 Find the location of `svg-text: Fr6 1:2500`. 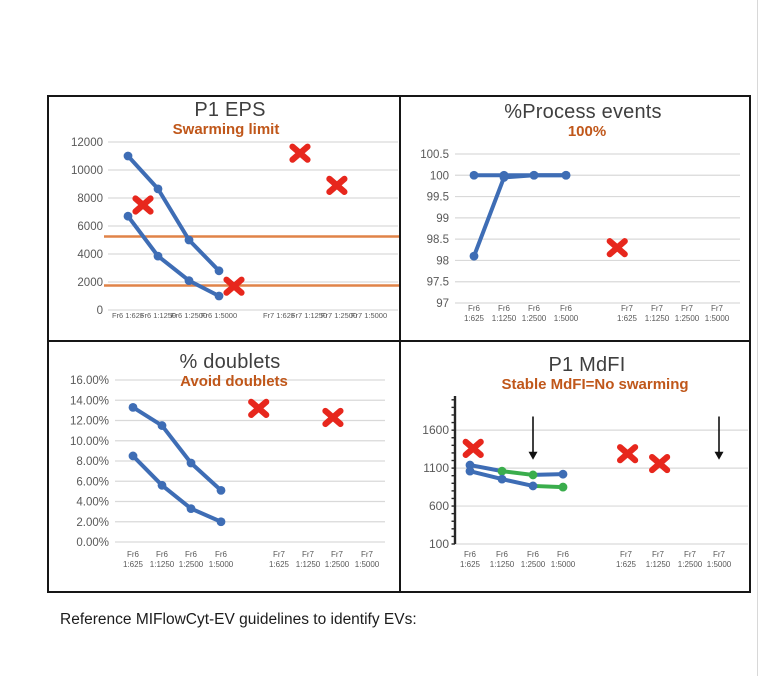

svg-text: Fr6 1:2500 is located at coordinates (189, 315).